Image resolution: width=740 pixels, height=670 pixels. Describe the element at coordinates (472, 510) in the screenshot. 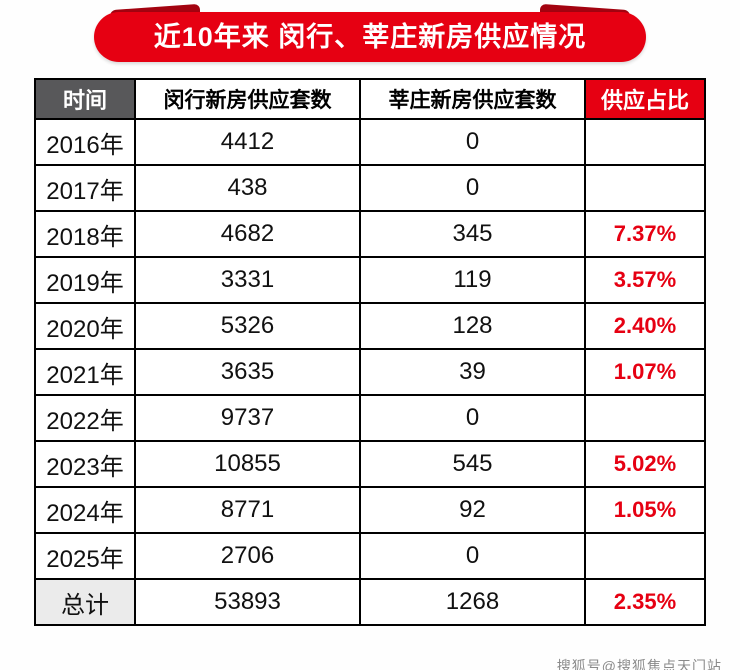

I see `xinzhuang-cell: 92` at that location.